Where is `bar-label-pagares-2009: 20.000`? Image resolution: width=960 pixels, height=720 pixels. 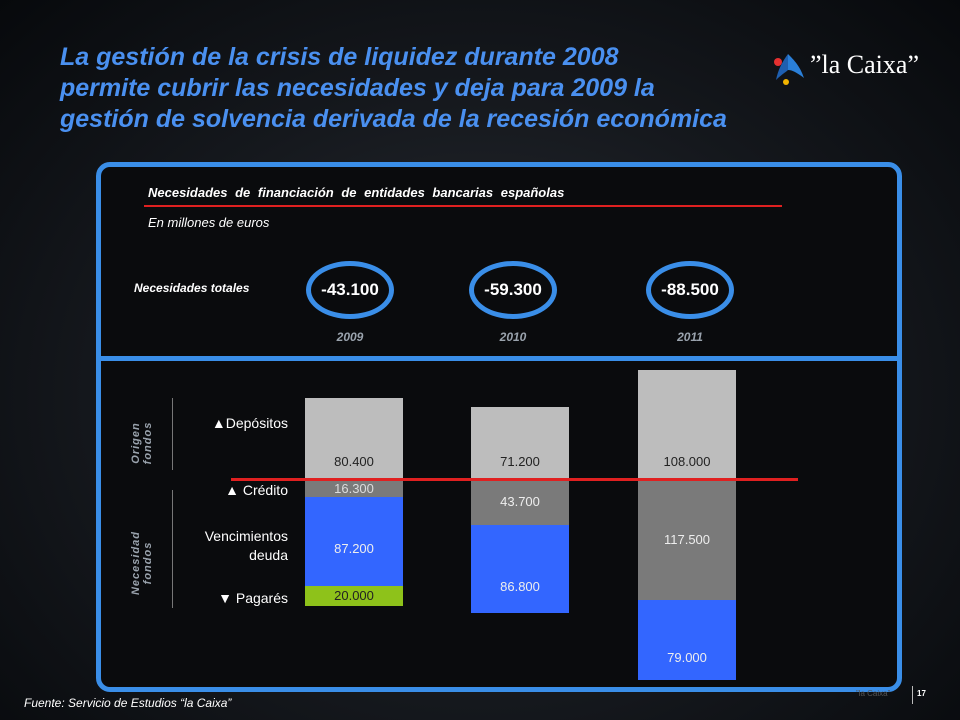 bar-label-pagares-2009: 20.000 is located at coordinates (354, 596).